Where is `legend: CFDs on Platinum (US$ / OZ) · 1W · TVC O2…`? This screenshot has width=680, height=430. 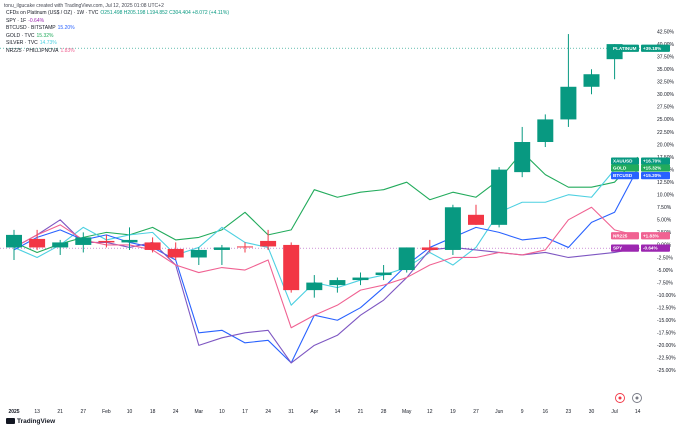 legend: CFDs on Platinum (US$ / OZ) · 1W · TVC O2… is located at coordinates (117, 33).